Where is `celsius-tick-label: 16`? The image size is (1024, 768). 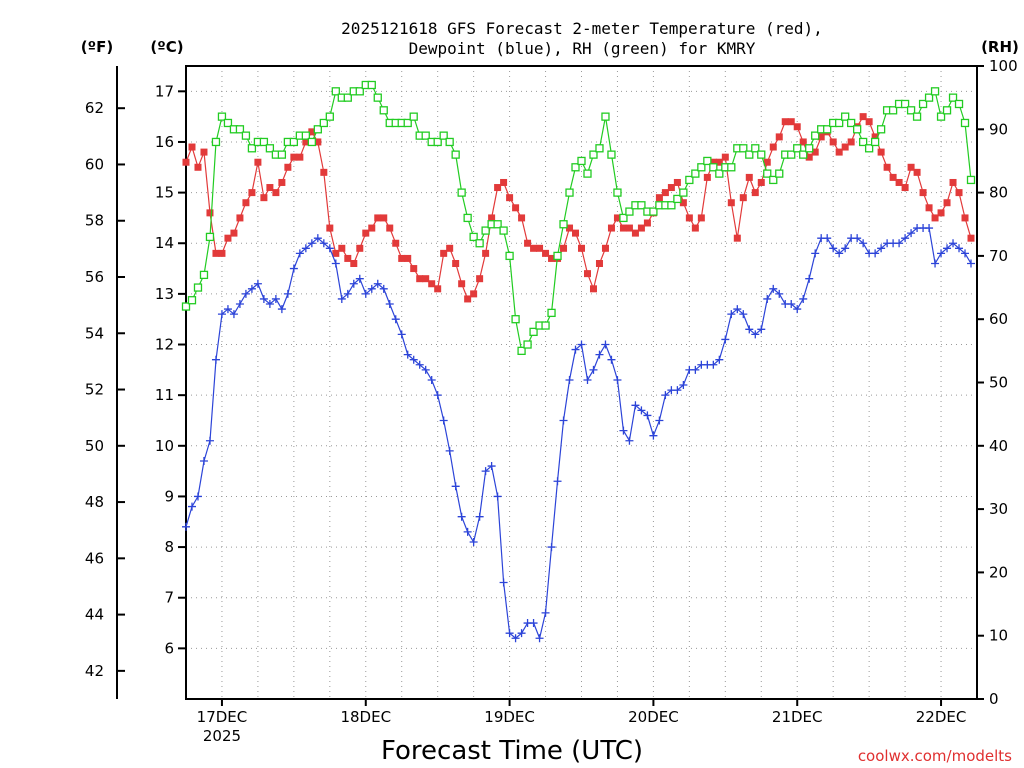 celsius-tick-label: 16 is located at coordinates (164, 142).